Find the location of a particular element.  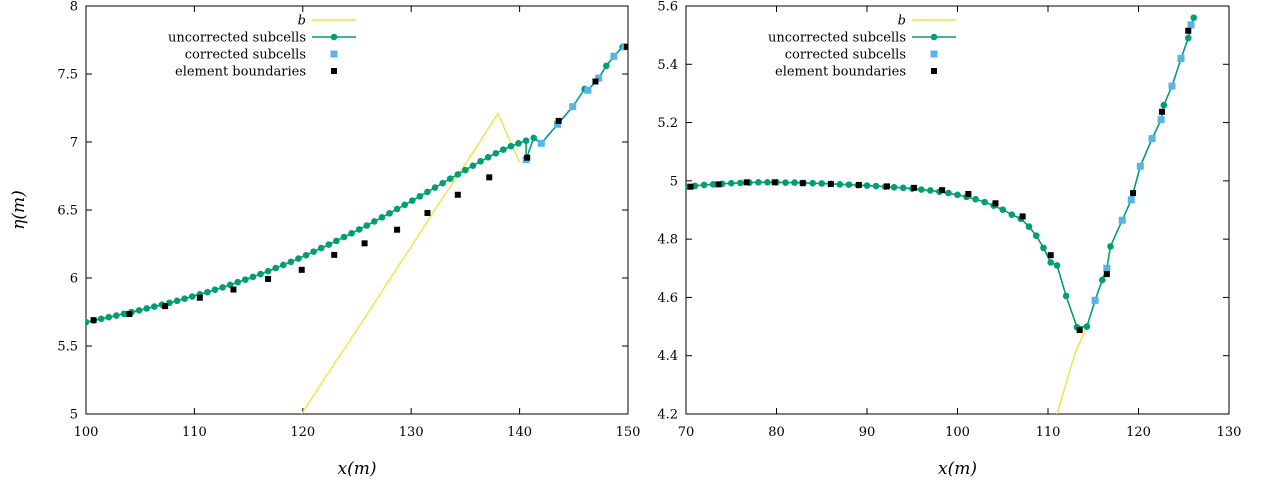

legend-symbol-element-boundaries is located at coordinates (334, 71).